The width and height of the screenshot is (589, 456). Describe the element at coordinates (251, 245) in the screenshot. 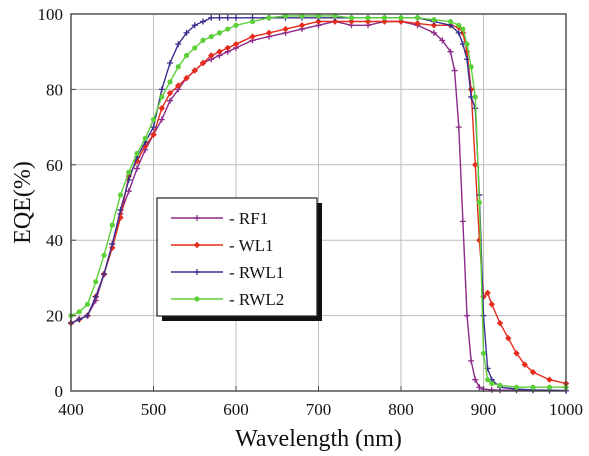

I see `legend-label: - WL1` at that location.